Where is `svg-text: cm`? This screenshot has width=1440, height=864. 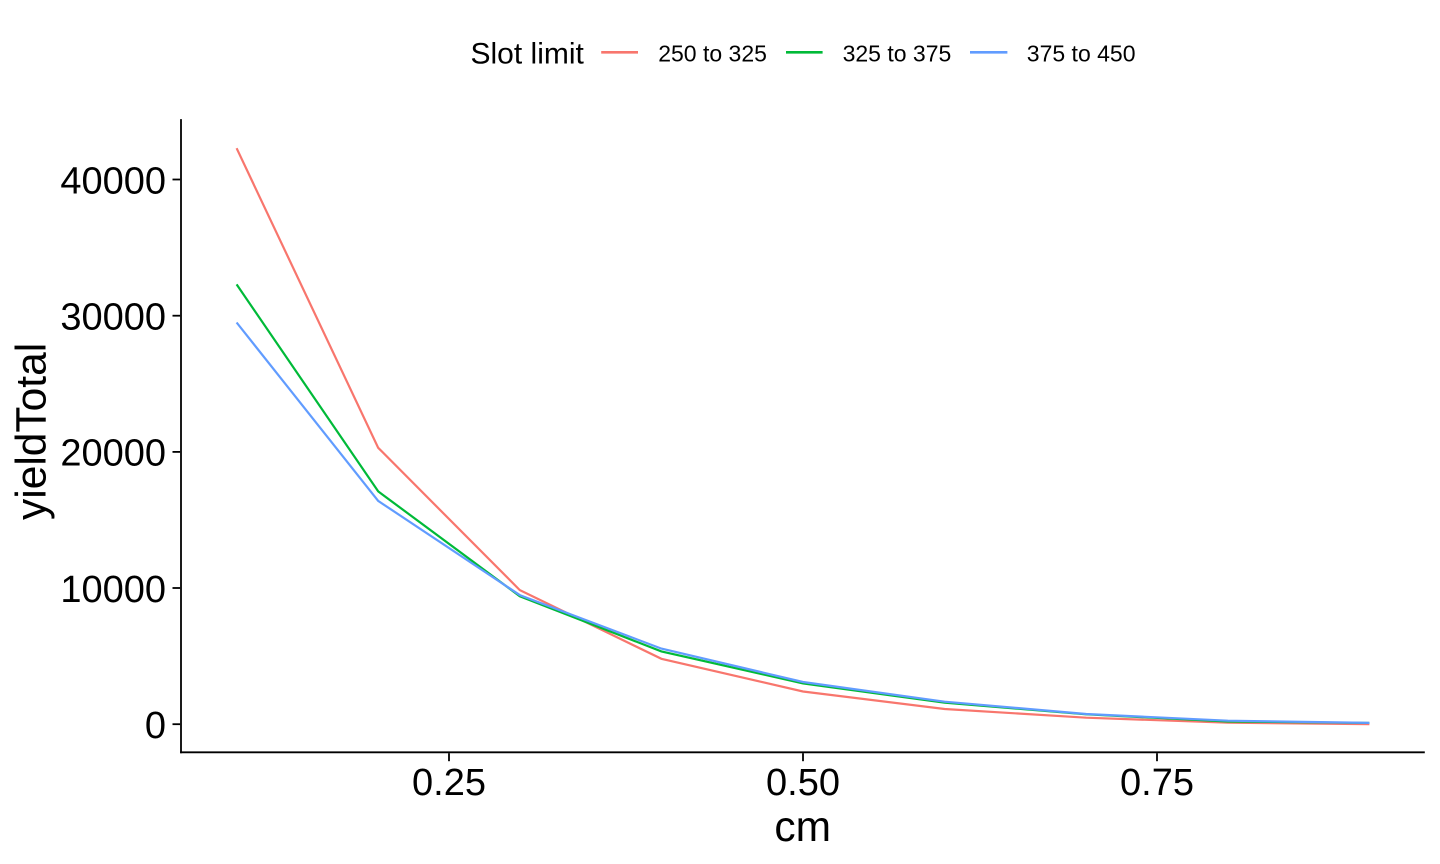 svg-text: cm is located at coordinates (802, 827).